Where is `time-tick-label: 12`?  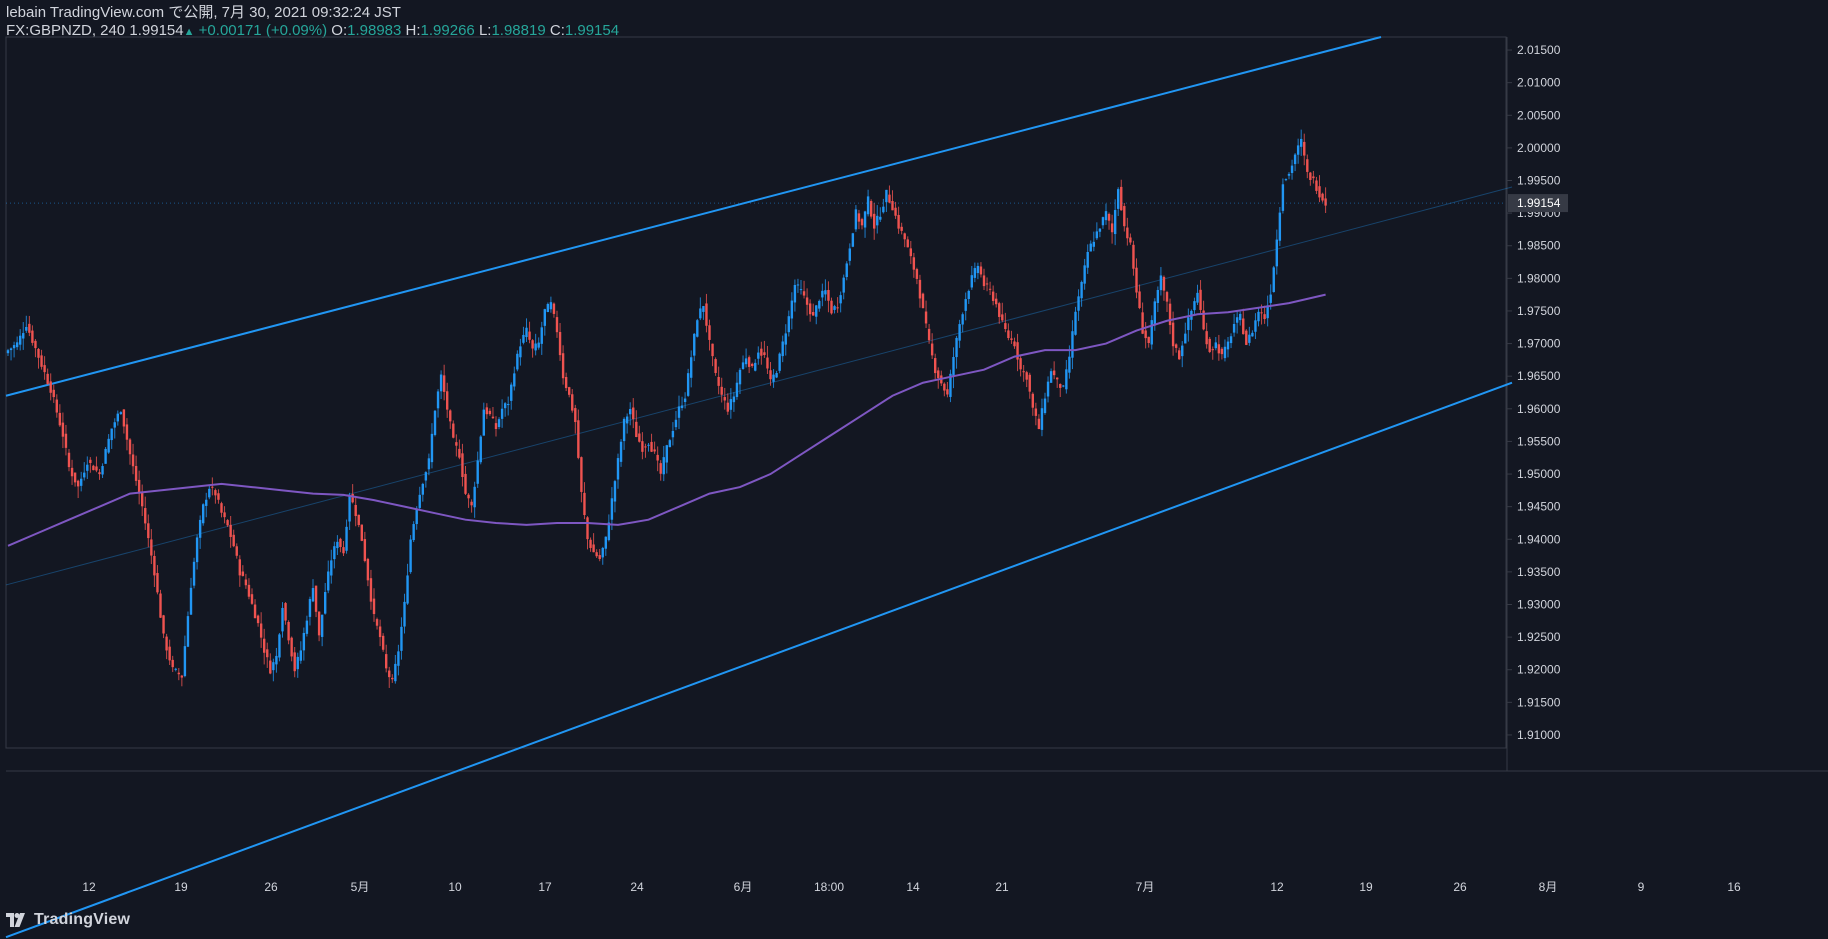 time-tick-label: 12 is located at coordinates (1277, 887).